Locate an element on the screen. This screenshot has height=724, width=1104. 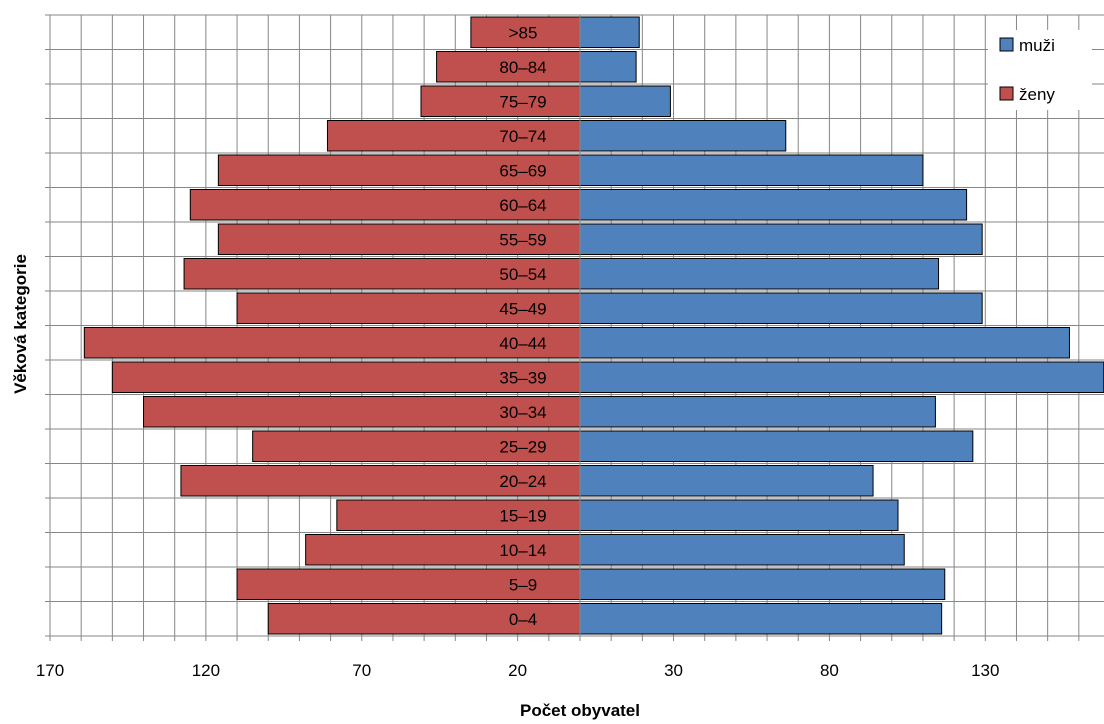
legend-swatch-zeny is located at coordinates (1006, 93).